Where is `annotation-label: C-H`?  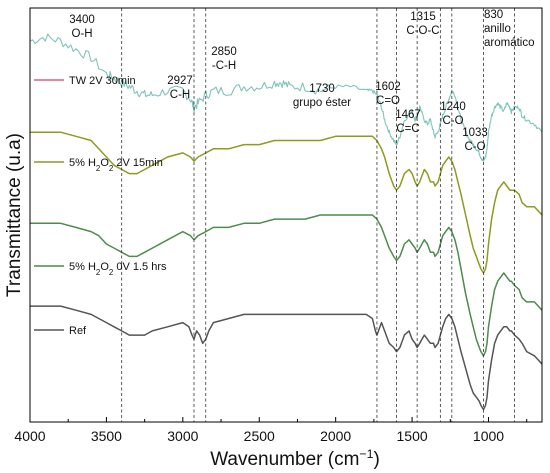 annotation-label: C-H is located at coordinates (180, 95).